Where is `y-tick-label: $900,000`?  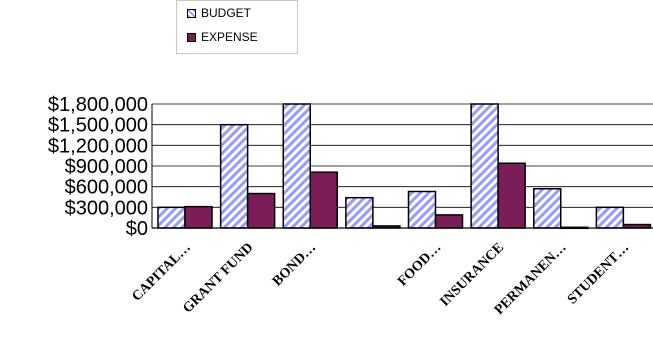
y-tick-label: $900,000 is located at coordinates (106, 167).